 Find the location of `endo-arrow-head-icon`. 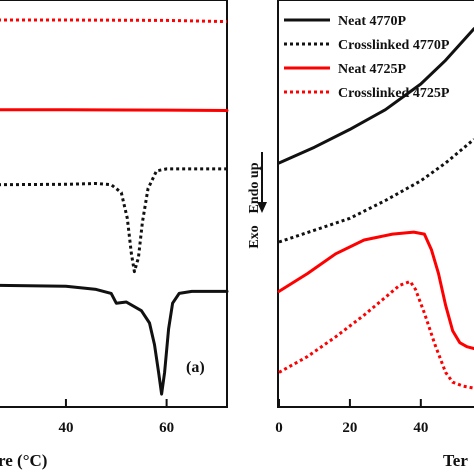

endo-arrow-head-icon is located at coordinates (262, 207).